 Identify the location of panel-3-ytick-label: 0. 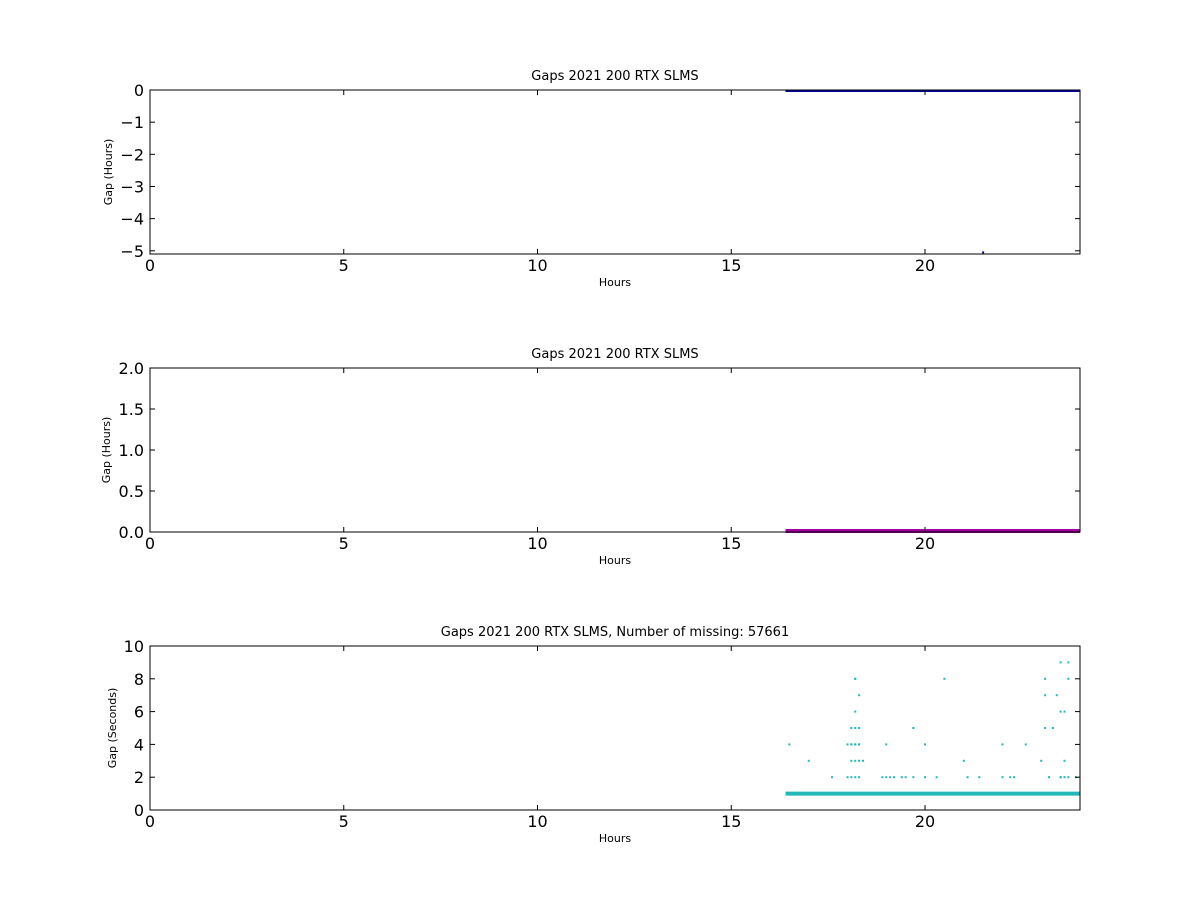
(139, 810).